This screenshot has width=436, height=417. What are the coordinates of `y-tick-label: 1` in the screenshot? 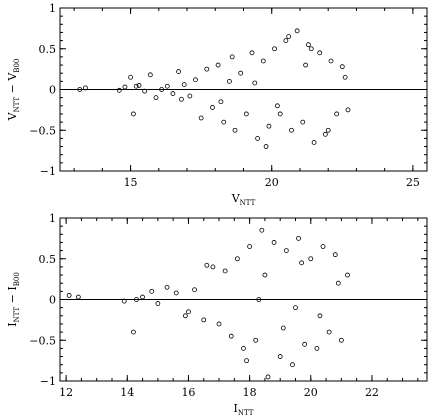 It's located at (52, 8).